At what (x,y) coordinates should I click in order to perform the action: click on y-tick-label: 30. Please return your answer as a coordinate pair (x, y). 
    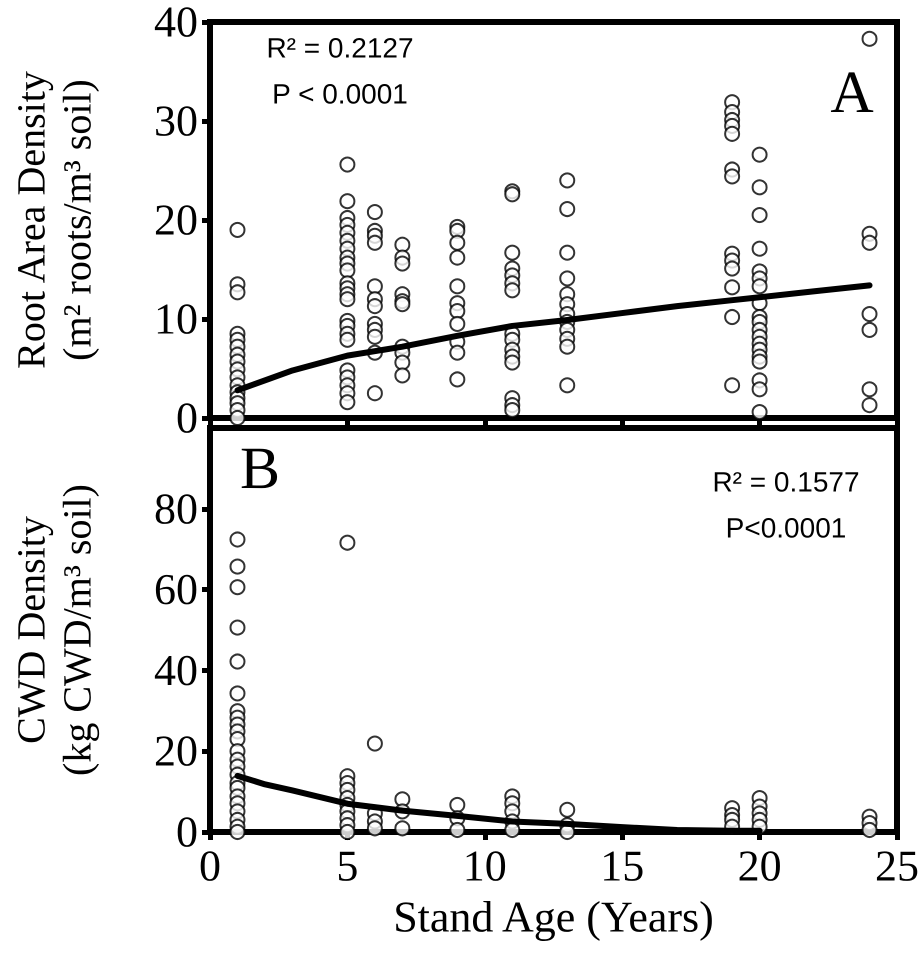
    Looking at the image, I should click on (176, 121).